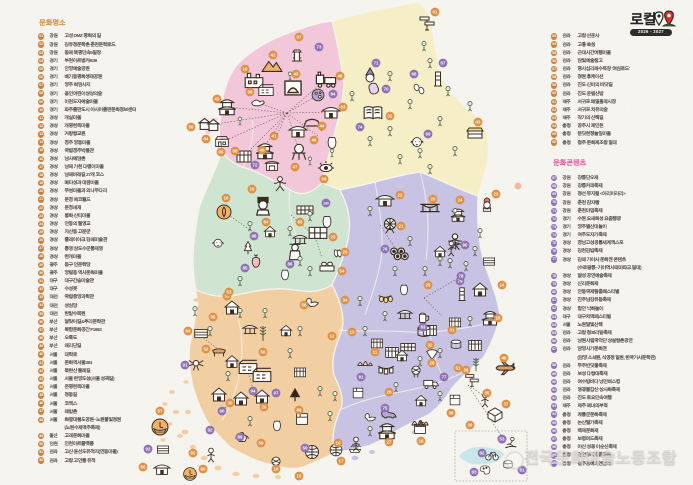  I want to click on svg-text: 79, so click(460, 281).